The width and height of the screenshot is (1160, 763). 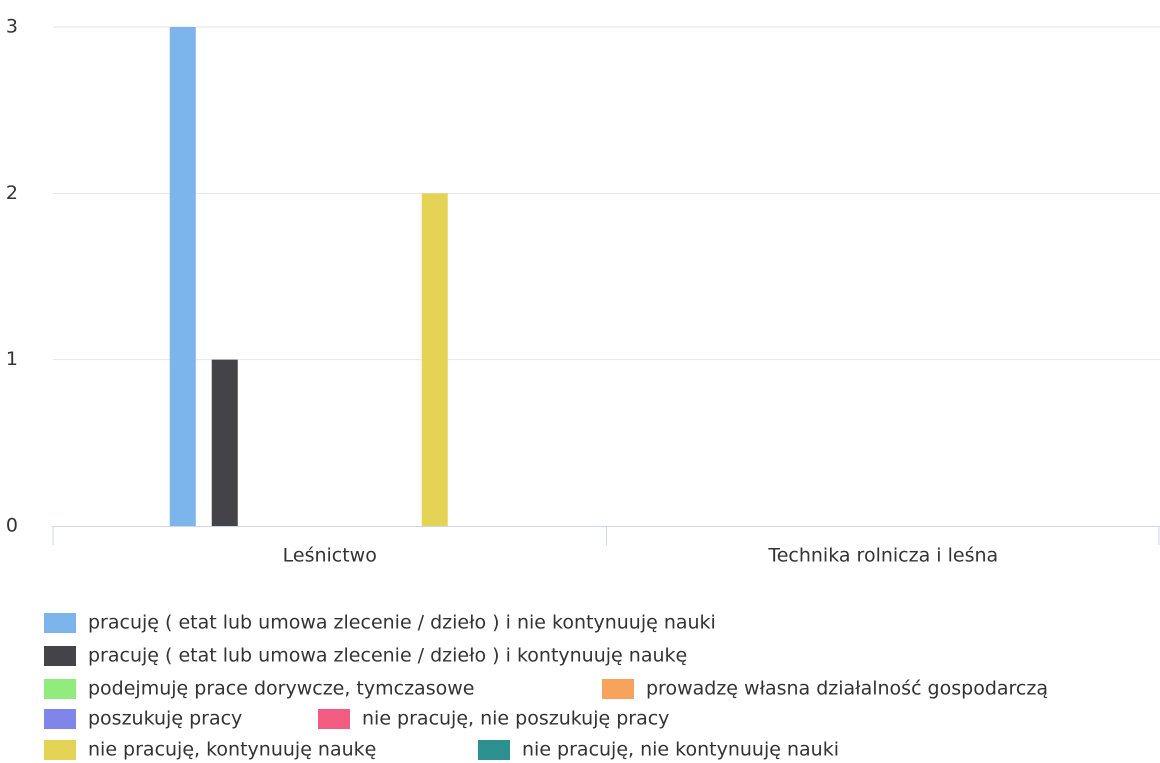 What do you see at coordinates (165, 719) in the screenshot?
I see `legend-label: poszukuję pracy` at bounding box center [165, 719].